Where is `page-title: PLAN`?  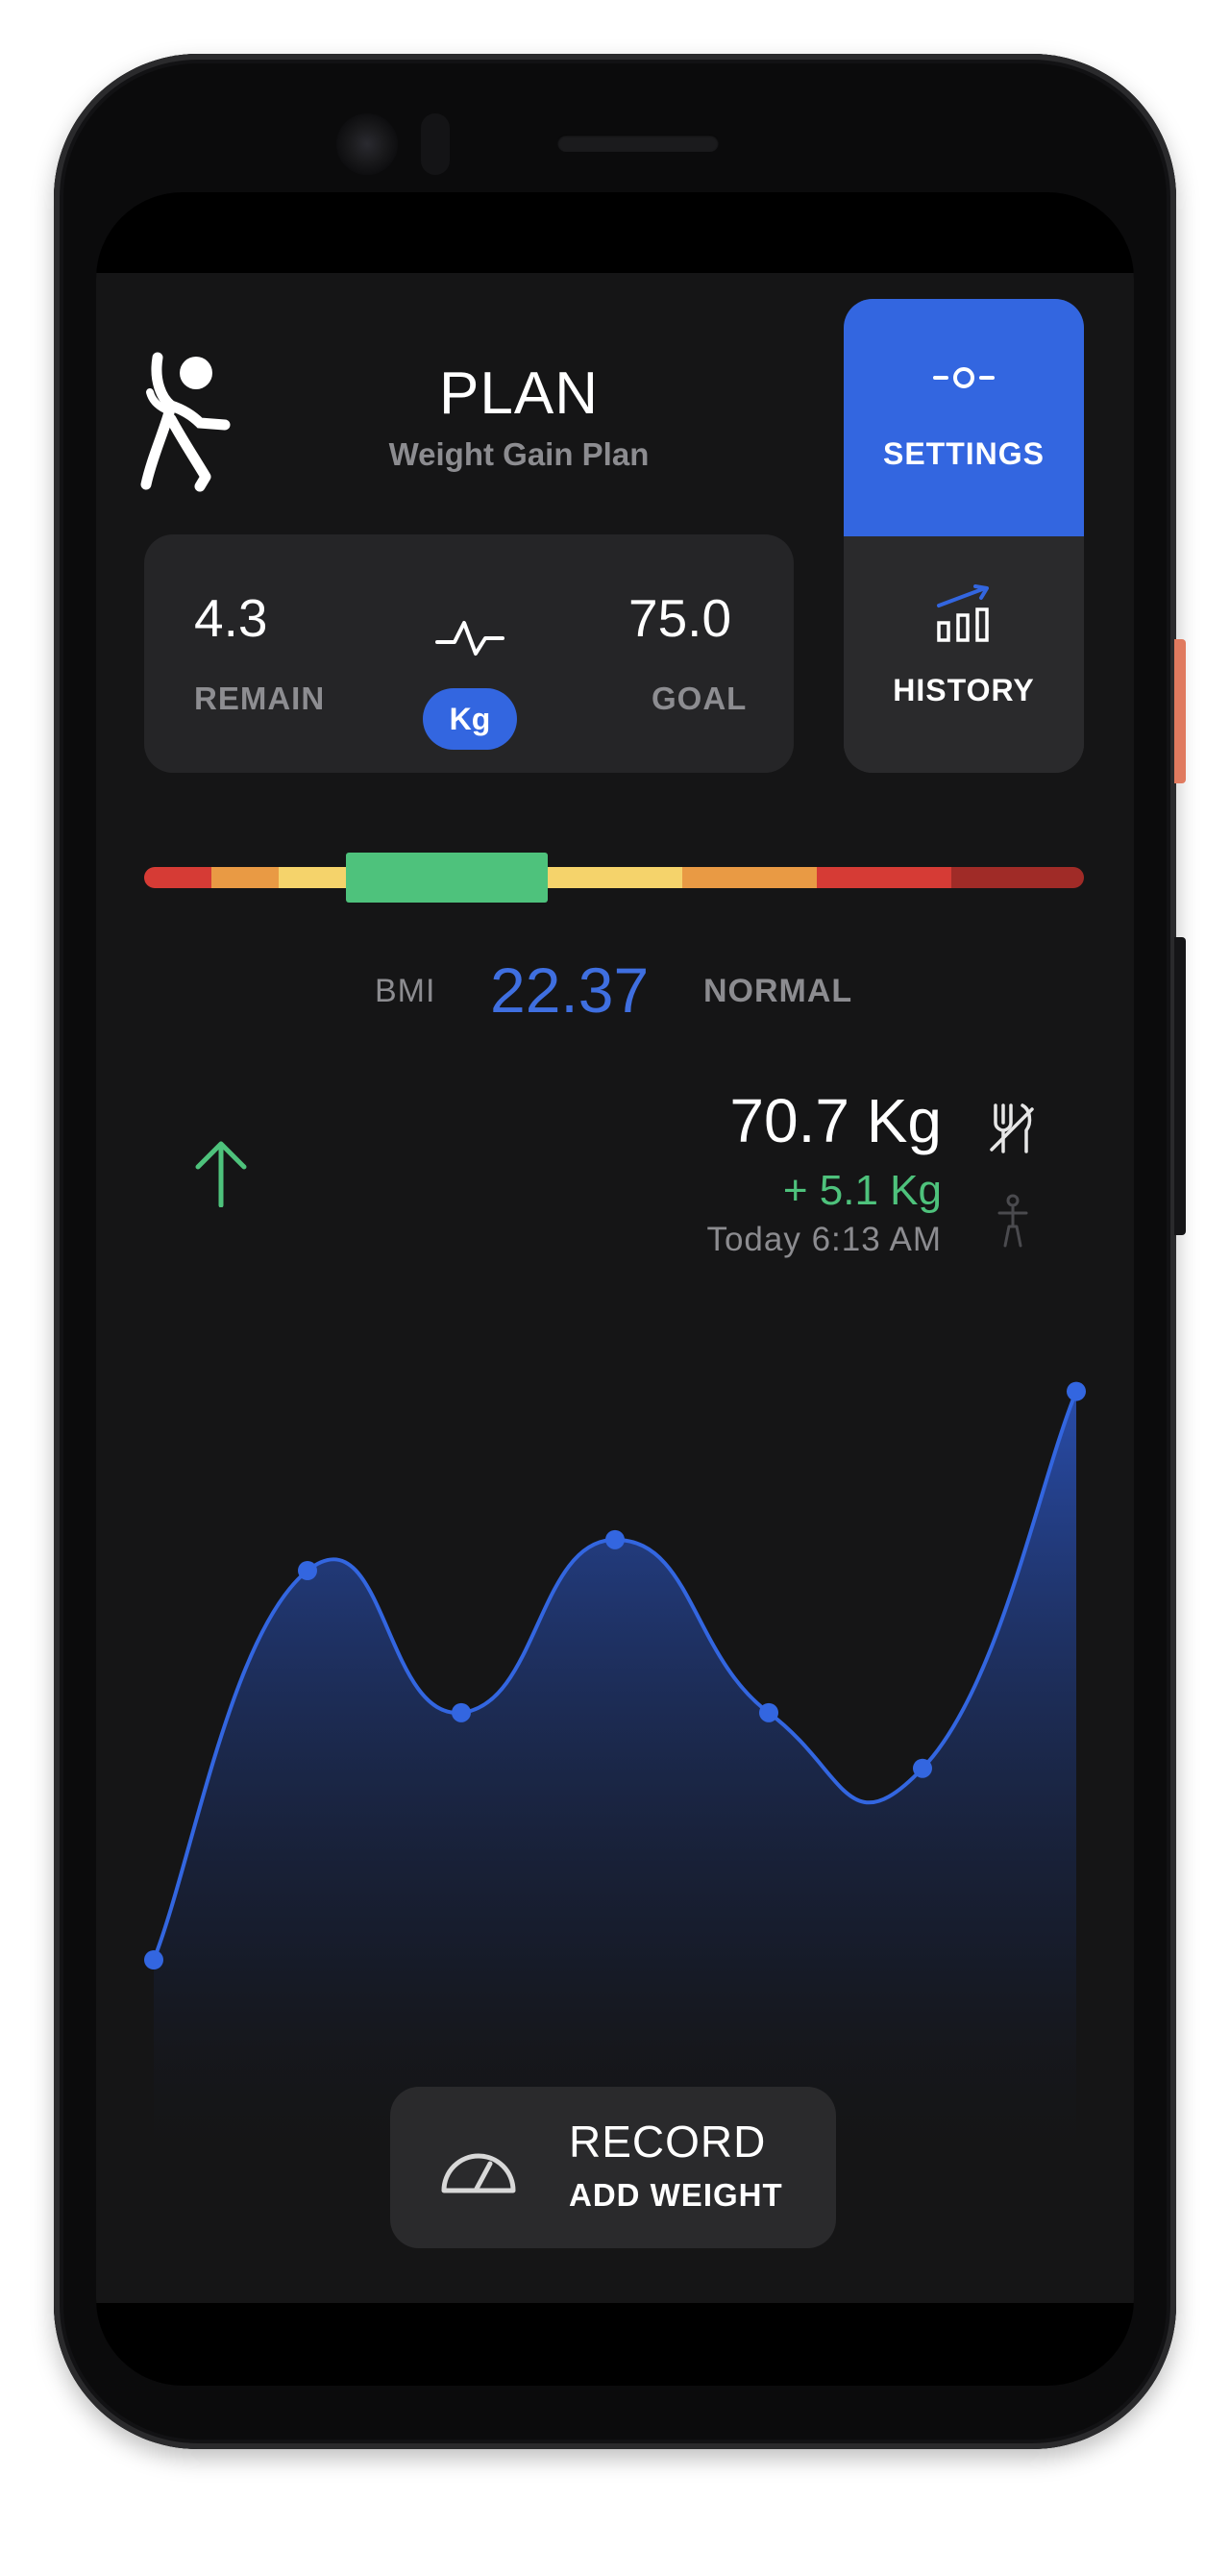
page-title: PLAN is located at coordinates (519, 393).